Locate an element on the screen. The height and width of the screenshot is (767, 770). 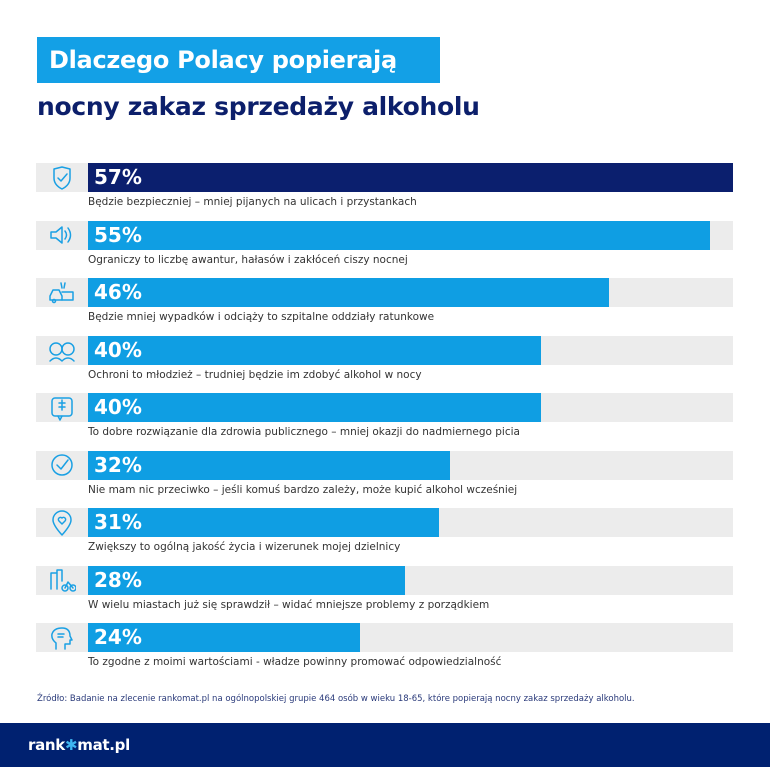
value-label: 57% is located at coordinates (118, 177).